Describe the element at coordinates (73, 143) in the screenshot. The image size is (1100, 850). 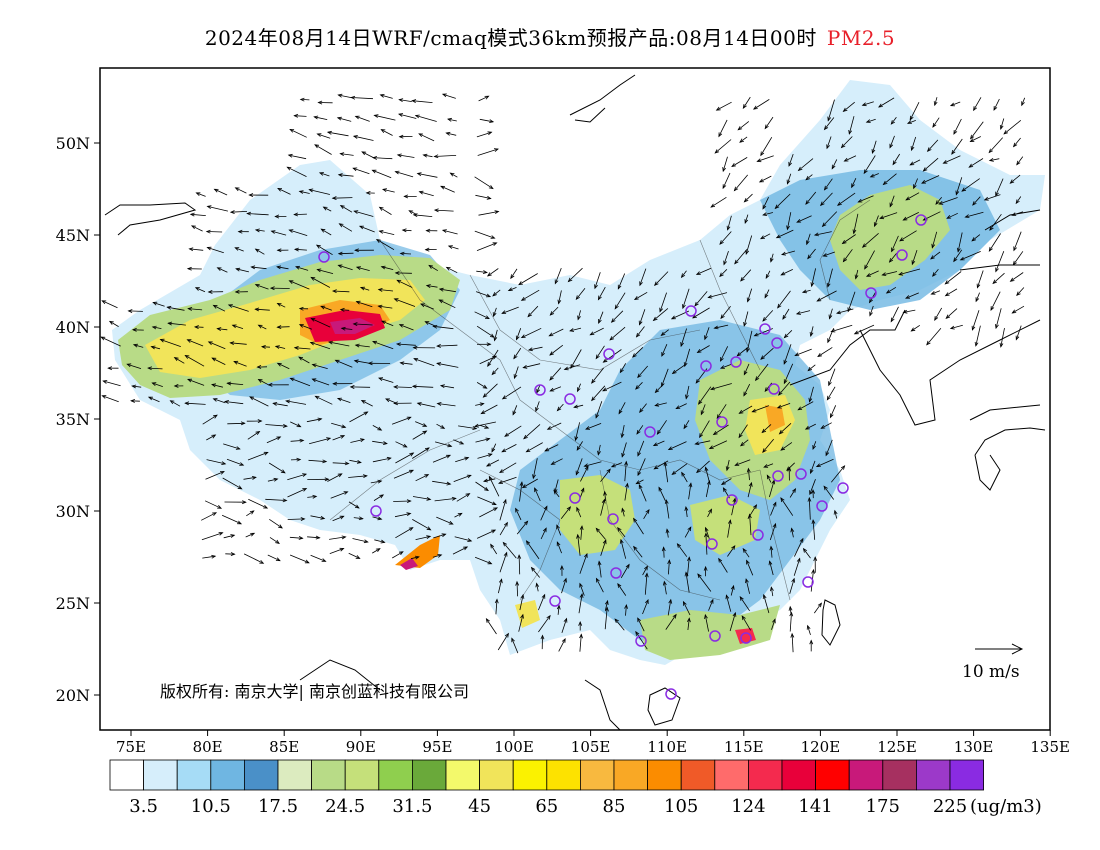
I see `lat-tick-label: 50N` at that location.